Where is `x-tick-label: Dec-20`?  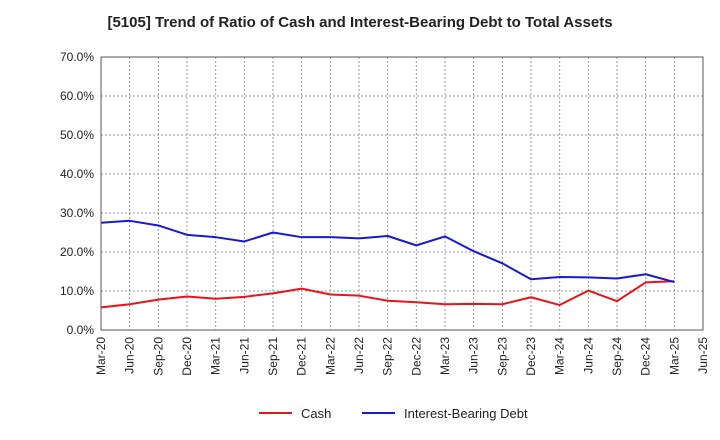 x-tick-label: Dec-20 is located at coordinates (187, 356).